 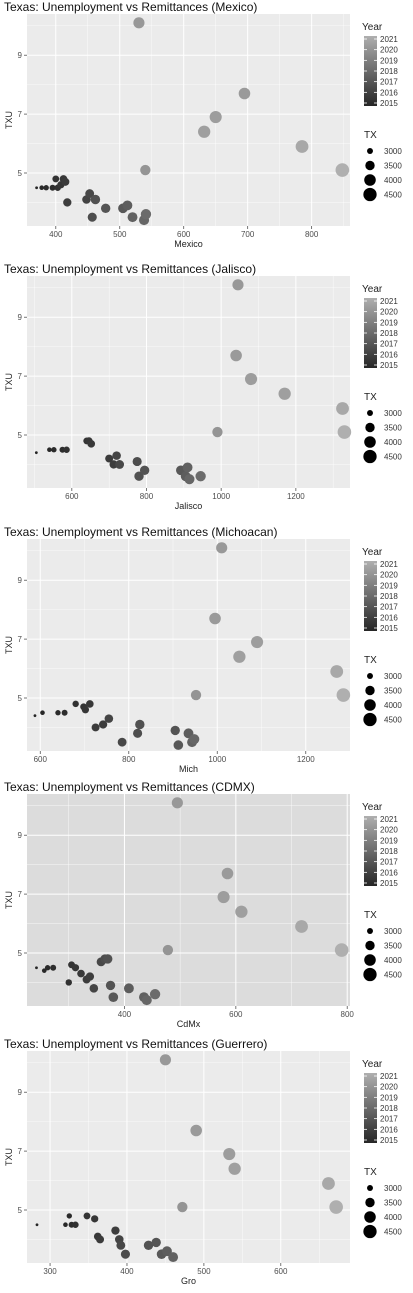 What do you see at coordinates (20, 173) in the screenshot?
I see `y-tick-label: 5` at bounding box center [20, 173].